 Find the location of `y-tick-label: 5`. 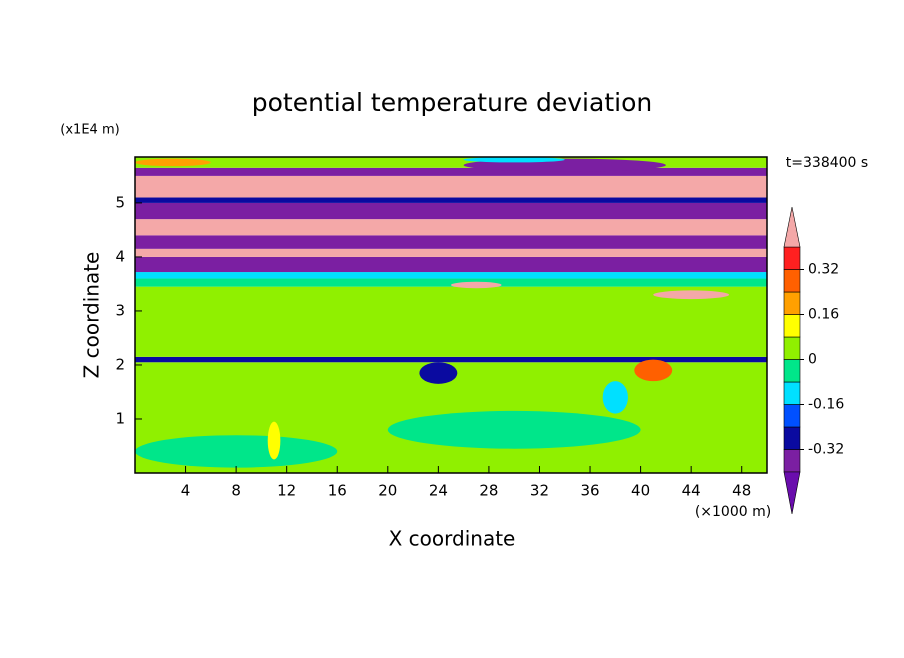

y-tick-label: 5 is located at coordinates (120, 202).